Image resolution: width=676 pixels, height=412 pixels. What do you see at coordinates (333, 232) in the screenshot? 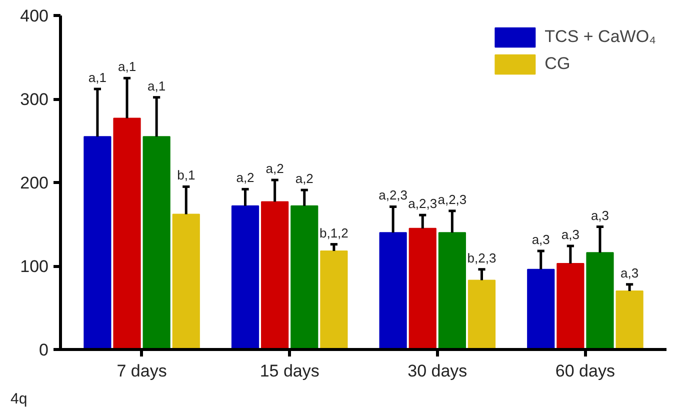
I see `annotation: b,1,2` at bounding box center [333, 232].